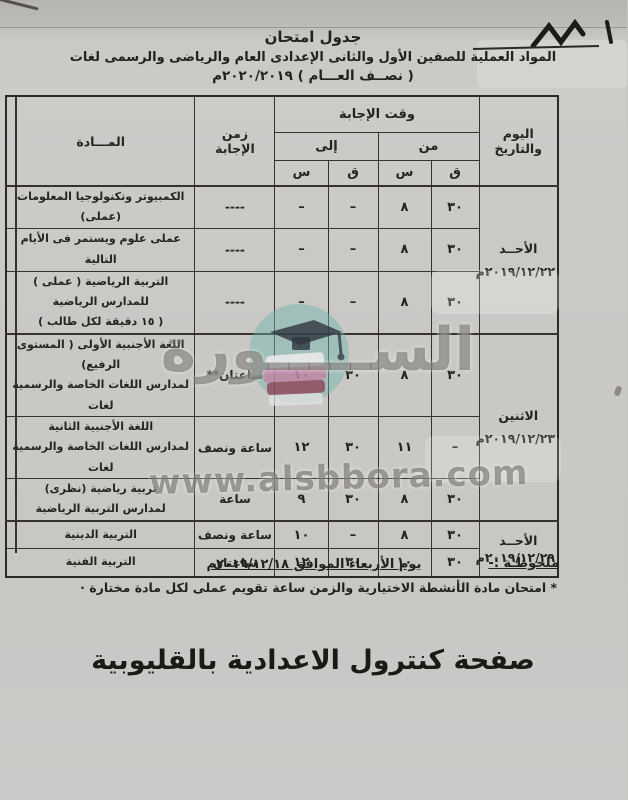 The width and height of the screenshot is (628, 800). What do you see at coordinates (302, 173) in the screenshot?
I see `header-to-hours: س` at bounding box center [302, 173].